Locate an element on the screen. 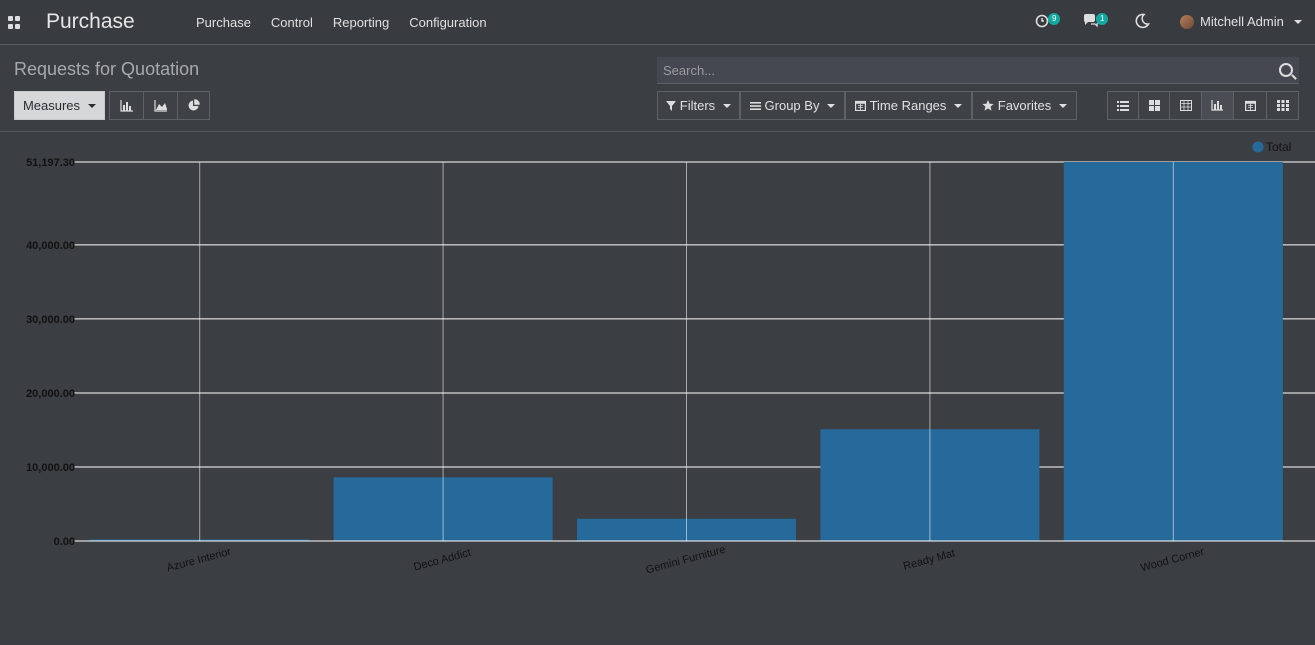 This screenshot has width=1315, height=645. groupby-label: Group By is located at coordinates (792, 105).